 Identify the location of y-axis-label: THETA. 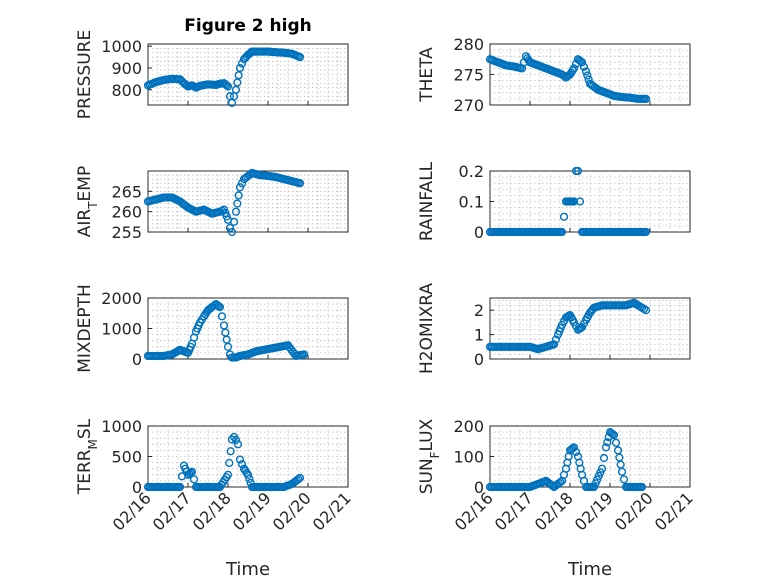
(427, 75).